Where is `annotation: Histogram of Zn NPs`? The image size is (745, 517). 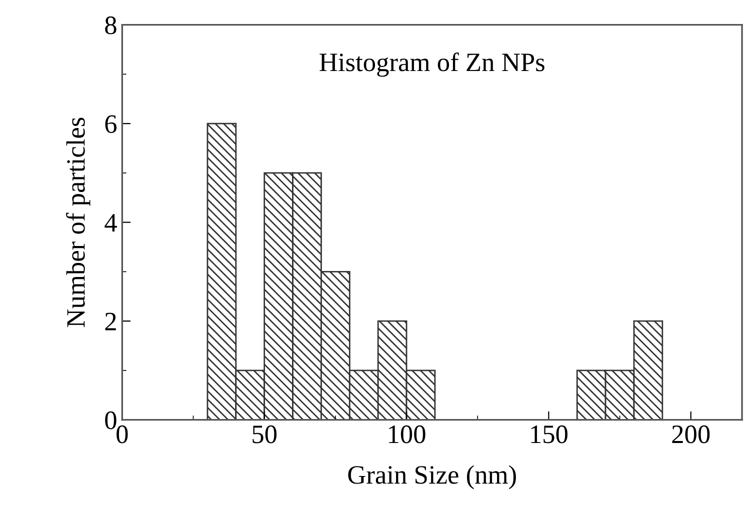
annotation: Histogram of Zn NPs is located at coordinates (432, 64).